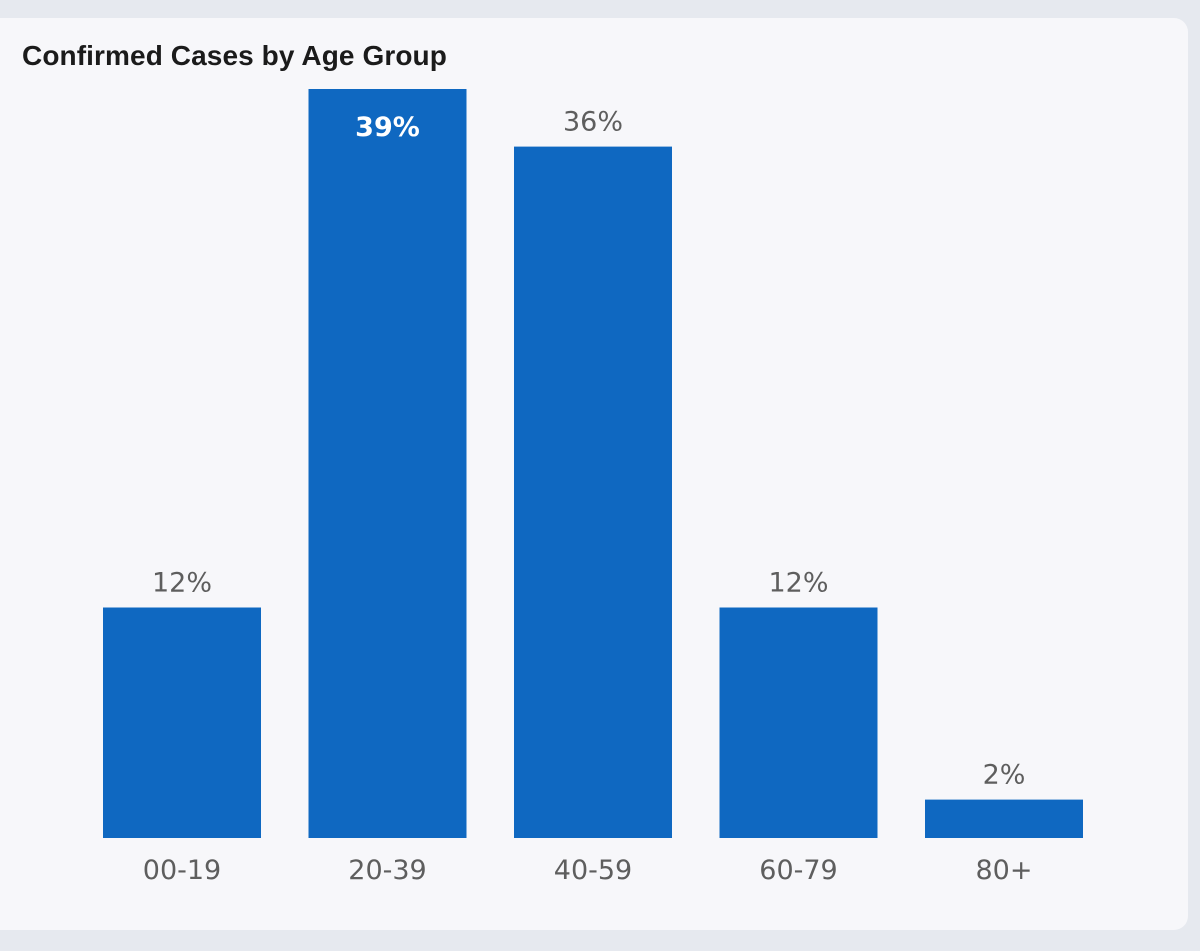  Describe the element at coordinates (593, 870) in the screenshot. I see `x-tick-label-40-59: 40-59` at that location.